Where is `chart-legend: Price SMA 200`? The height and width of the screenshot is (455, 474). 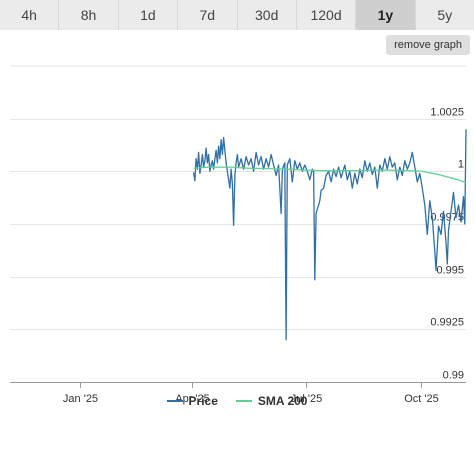
chart-legend: Price SMA 200 is located at coordinates (237, 401).